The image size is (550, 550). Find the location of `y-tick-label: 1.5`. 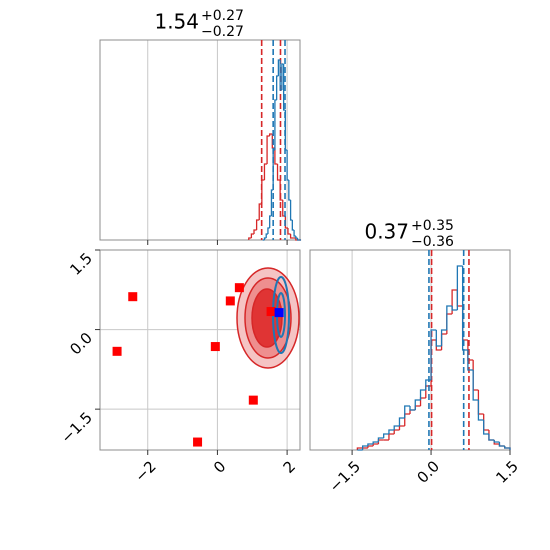

y-tick-label: 1.5 is located at coordinates (81, 264).